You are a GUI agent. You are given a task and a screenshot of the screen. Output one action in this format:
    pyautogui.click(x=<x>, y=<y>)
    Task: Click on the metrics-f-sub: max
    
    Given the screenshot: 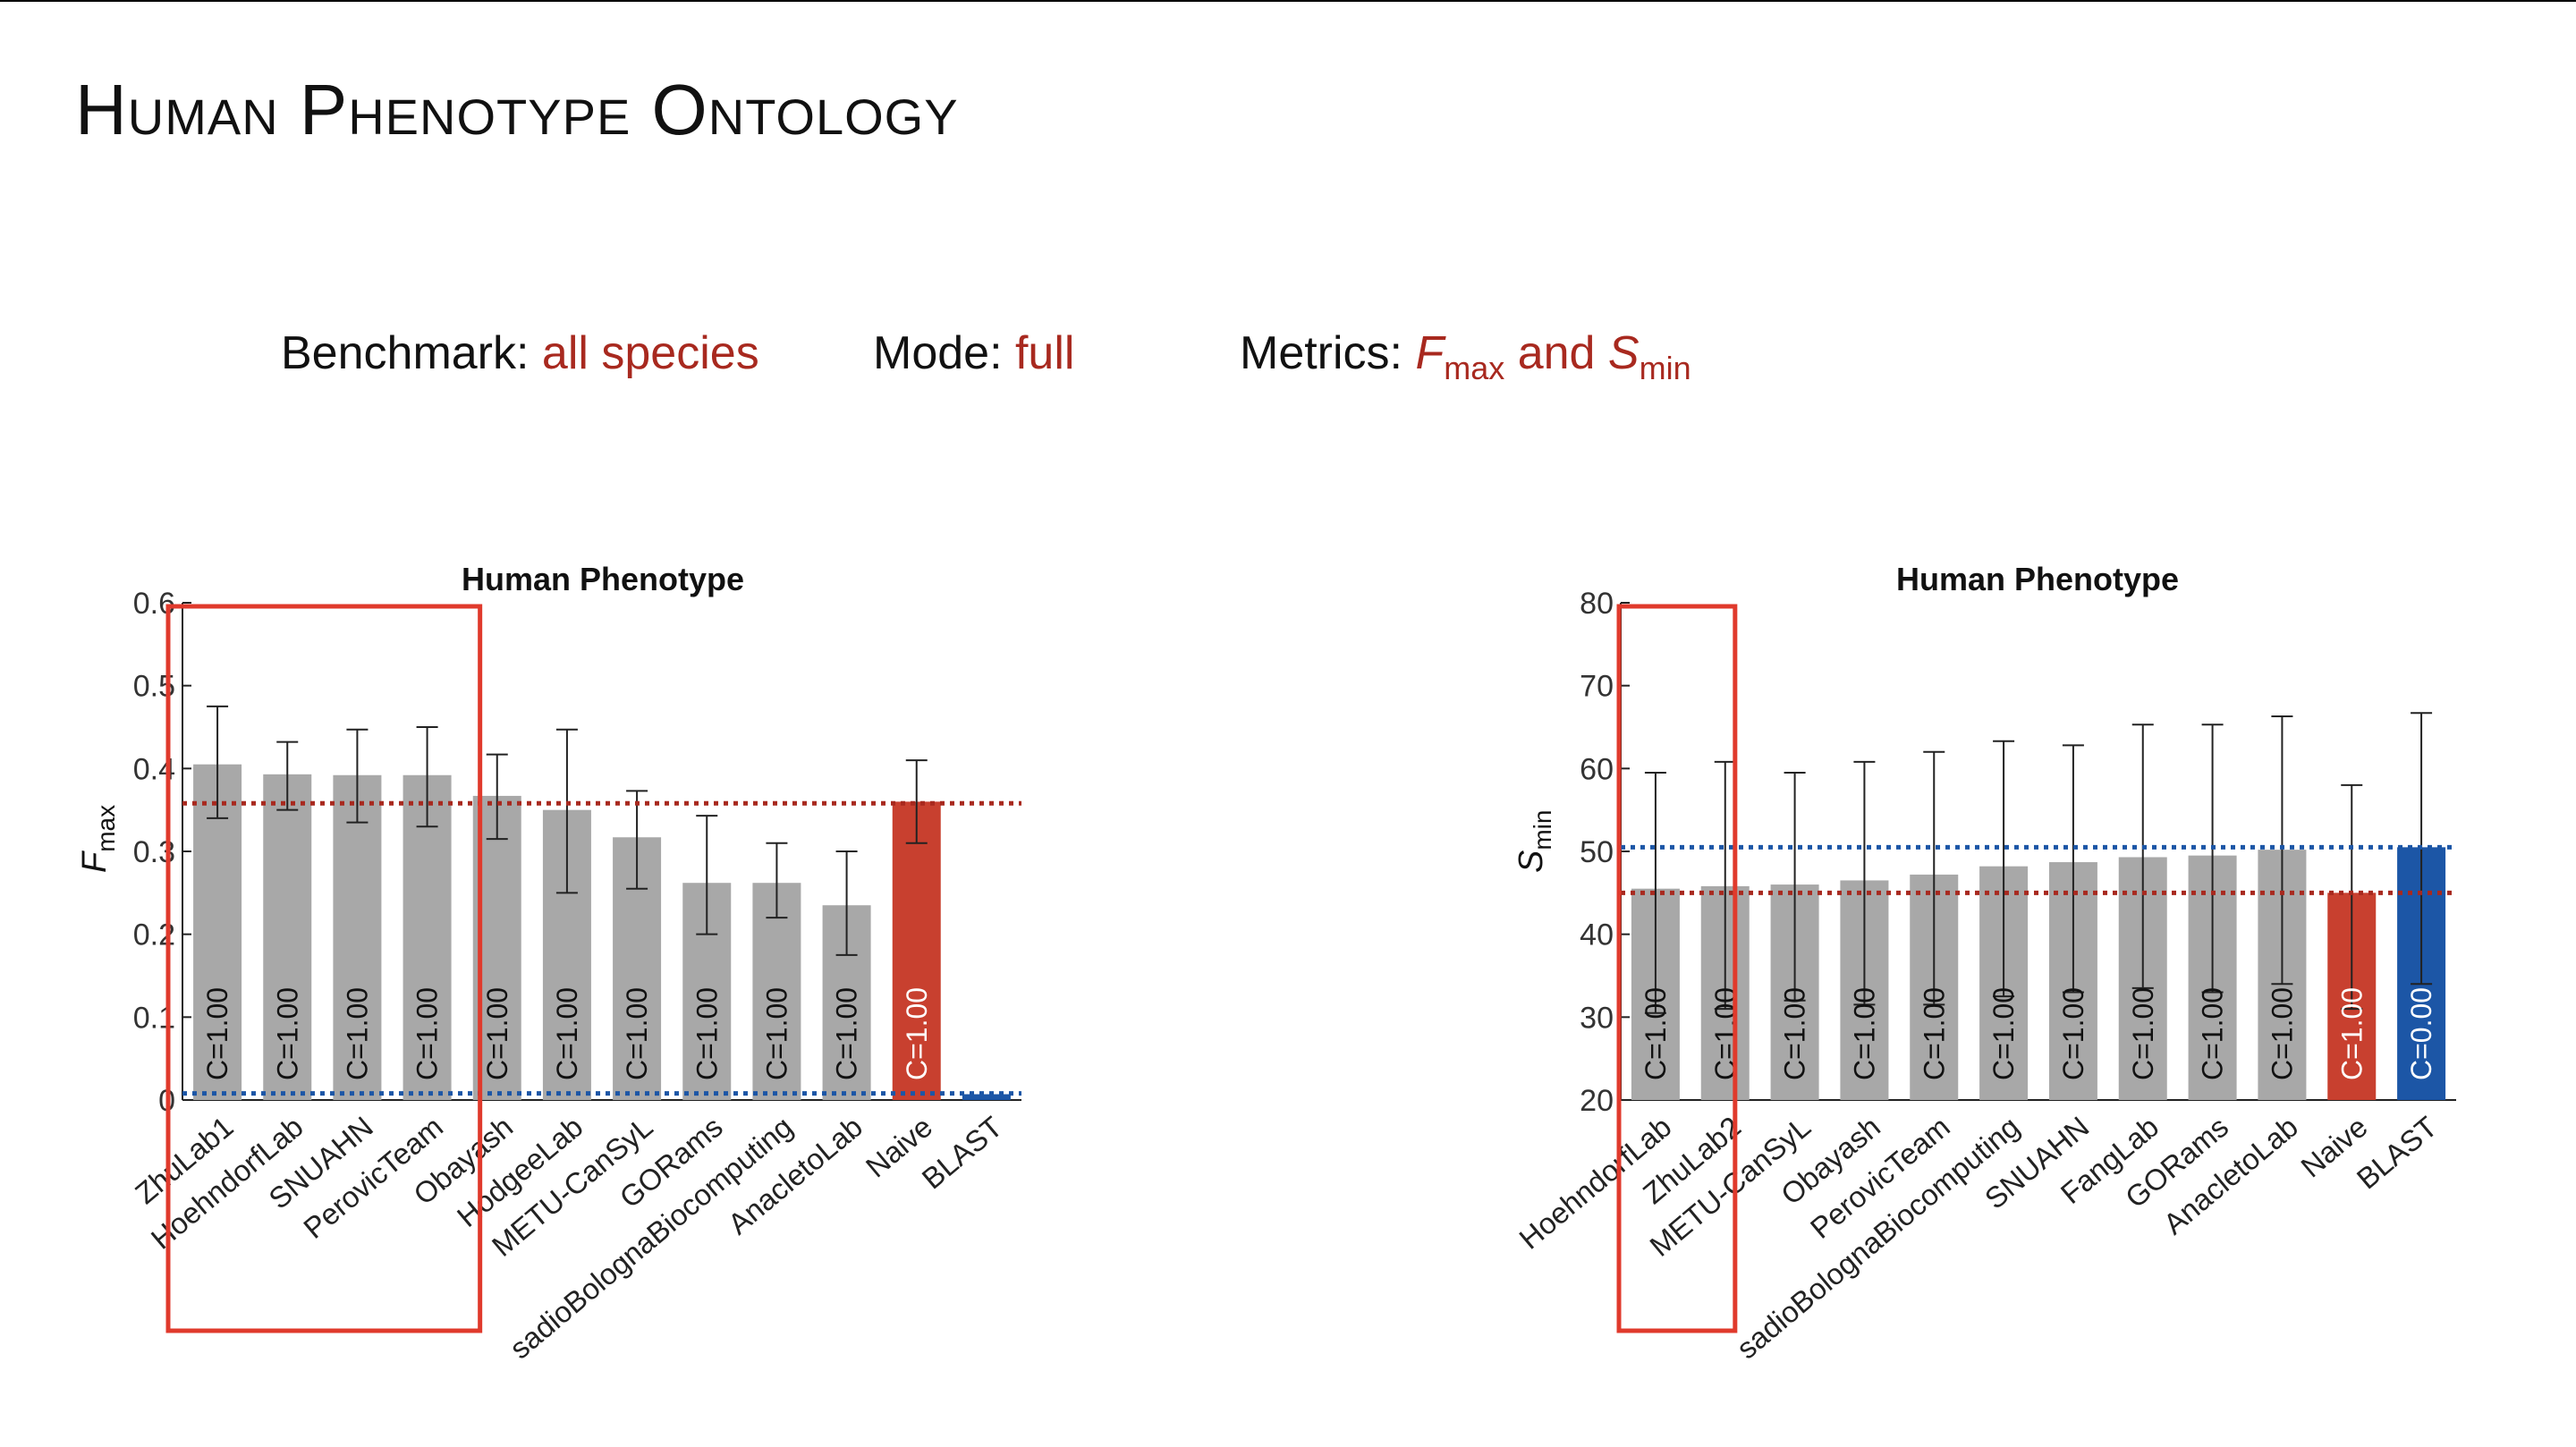 What is the action you would take?
    pyautogui.click(x=1474, y=368)
    